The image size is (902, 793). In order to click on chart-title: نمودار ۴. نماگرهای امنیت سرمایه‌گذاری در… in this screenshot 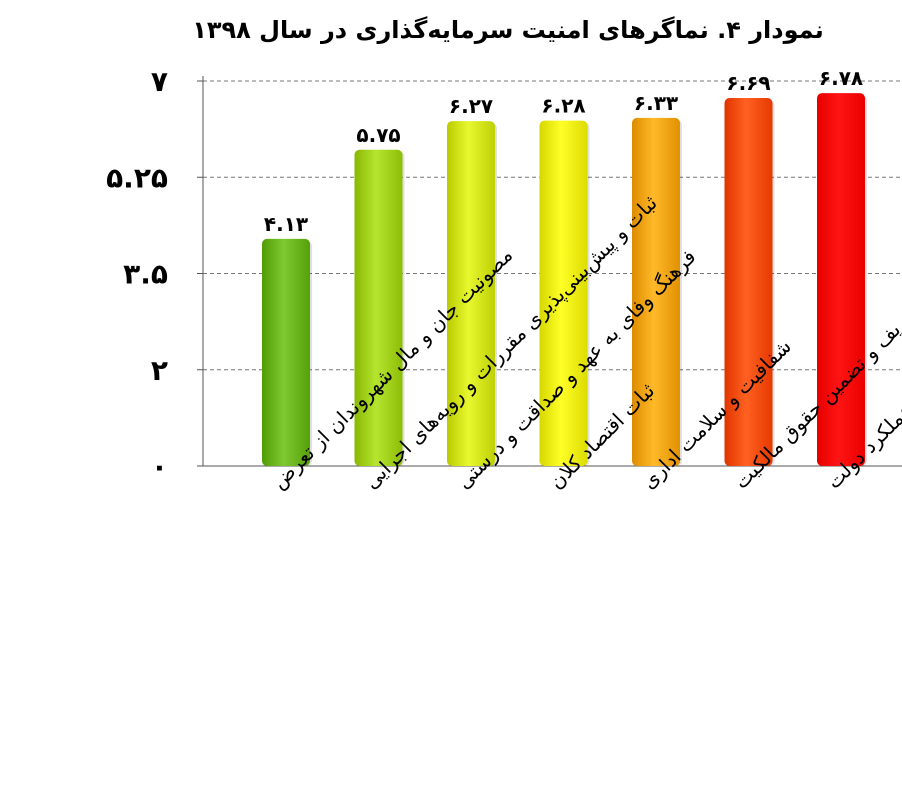, I will do `click(508, 30)`.